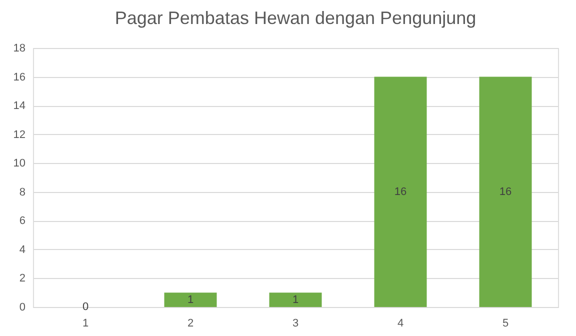 Image resolution: width=576 pixels, height=336 pixels. What do you see at coordinates (19, 77) in the screenshot?
I see `y-tick-label: 16` at bounding box center [19, 77].